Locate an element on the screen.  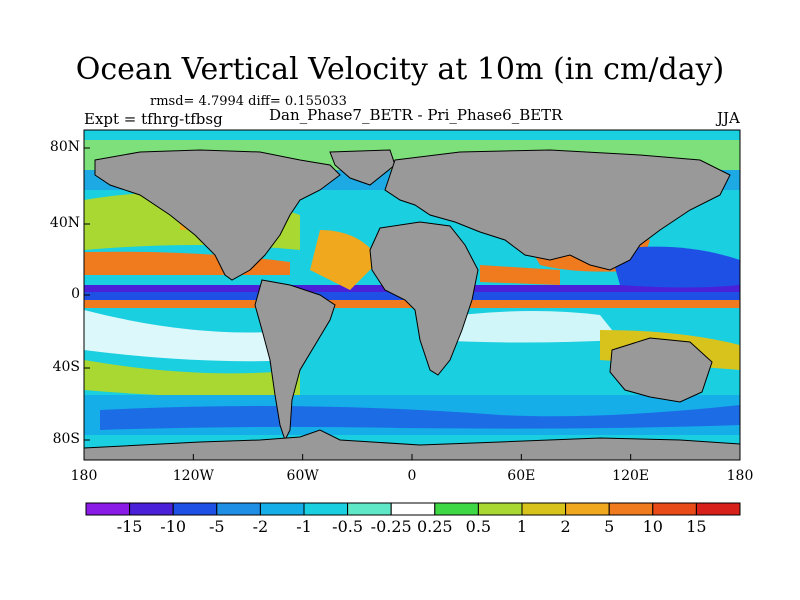
experiment-name-label: Dan_Phase7_BETR - Pri_Phase6_BETR is located at coordinates (416, 115).